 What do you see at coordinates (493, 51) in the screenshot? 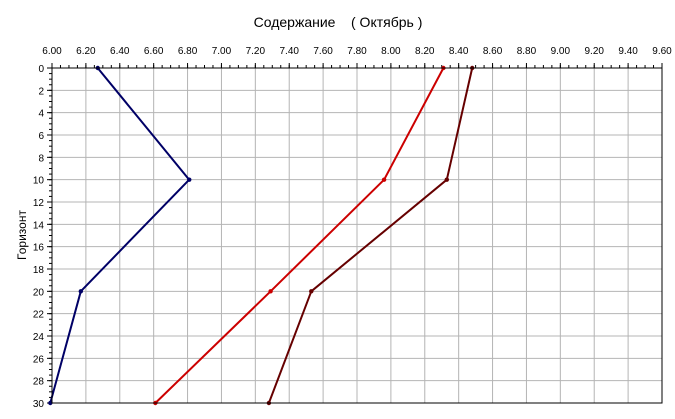
I see `x-tick-label: 8.60` at bounding box center [493, 51].